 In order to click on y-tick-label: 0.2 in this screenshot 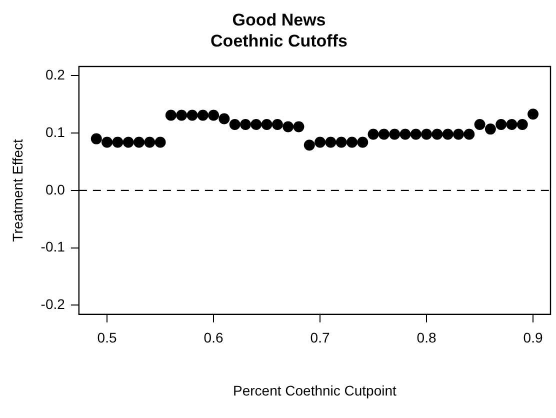, I will do `click(55, 74)`.